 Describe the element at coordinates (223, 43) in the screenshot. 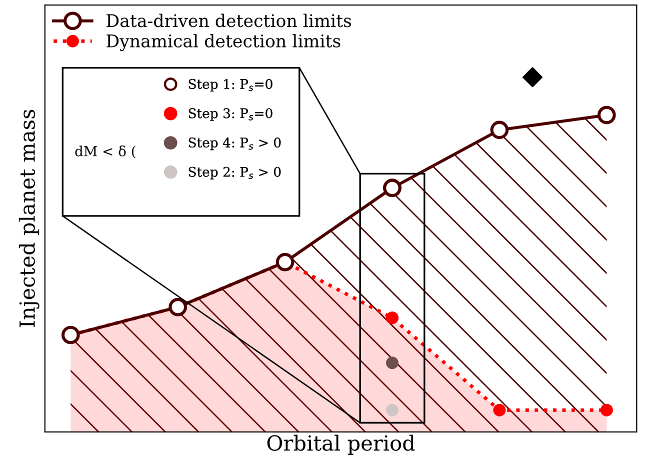

I see `legend-label: Dynamical detection limits` at that location.